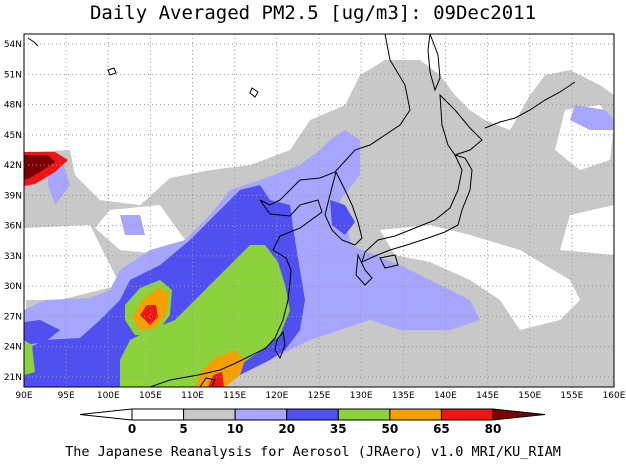  I want to click on lon-tick-label: 135E, so click(403, 396).